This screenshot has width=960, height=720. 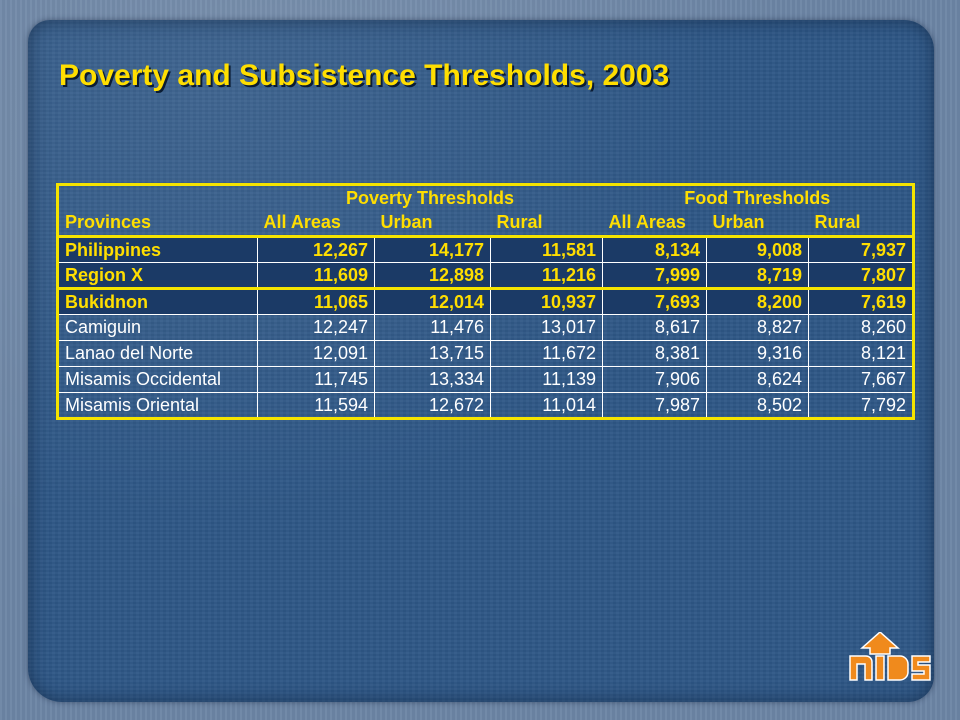 What do you see at coordinates (757, 353) in the screenshot?
I see `cell-food-urban: 9,316` at bounding box center [757, 353].